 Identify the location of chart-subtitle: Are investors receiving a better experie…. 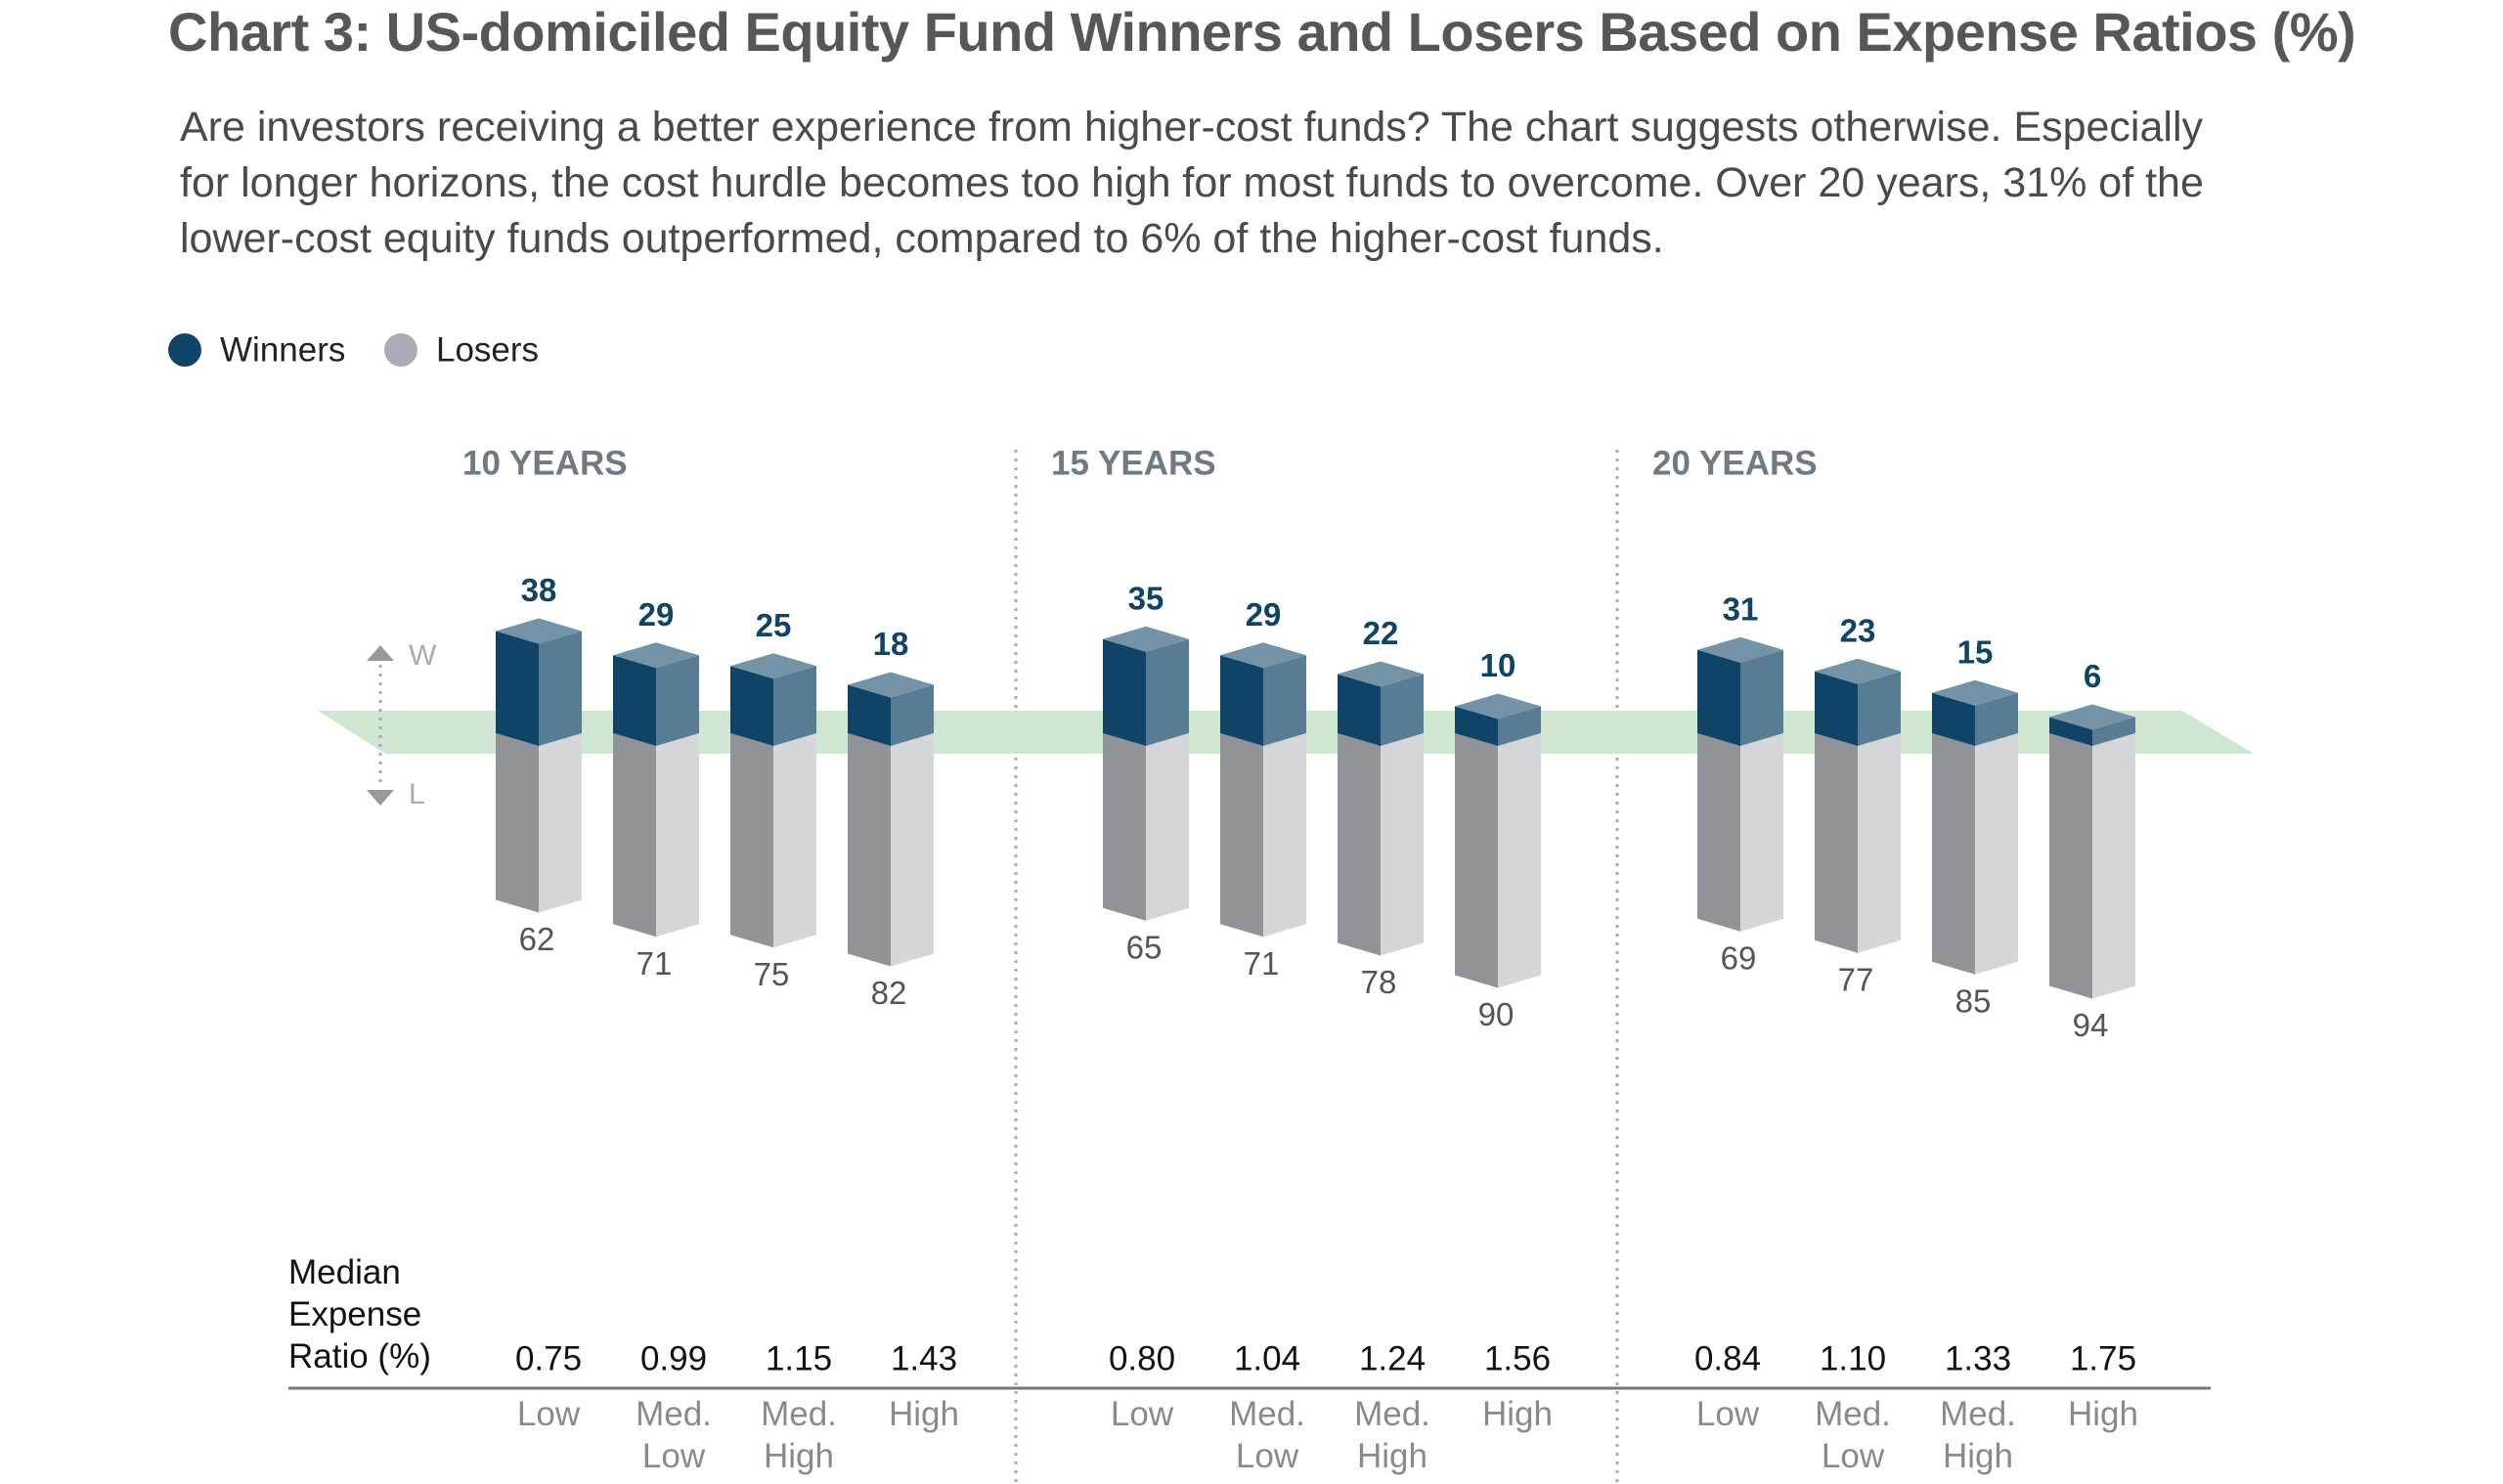
(1192, 183).